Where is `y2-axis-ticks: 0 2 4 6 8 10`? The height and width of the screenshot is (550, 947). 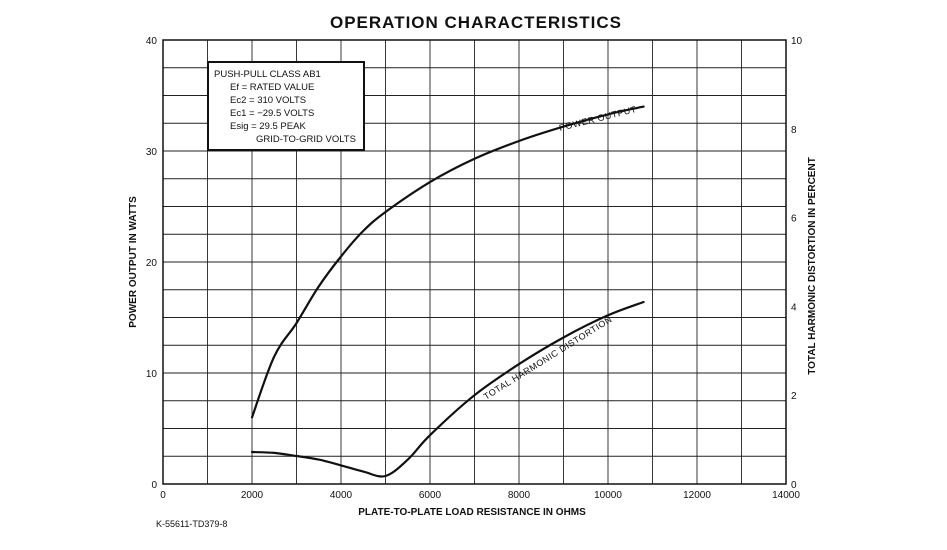 y2-axis-ticks: 0 2 4 6 8 10 is located at coordinates (797, 263).